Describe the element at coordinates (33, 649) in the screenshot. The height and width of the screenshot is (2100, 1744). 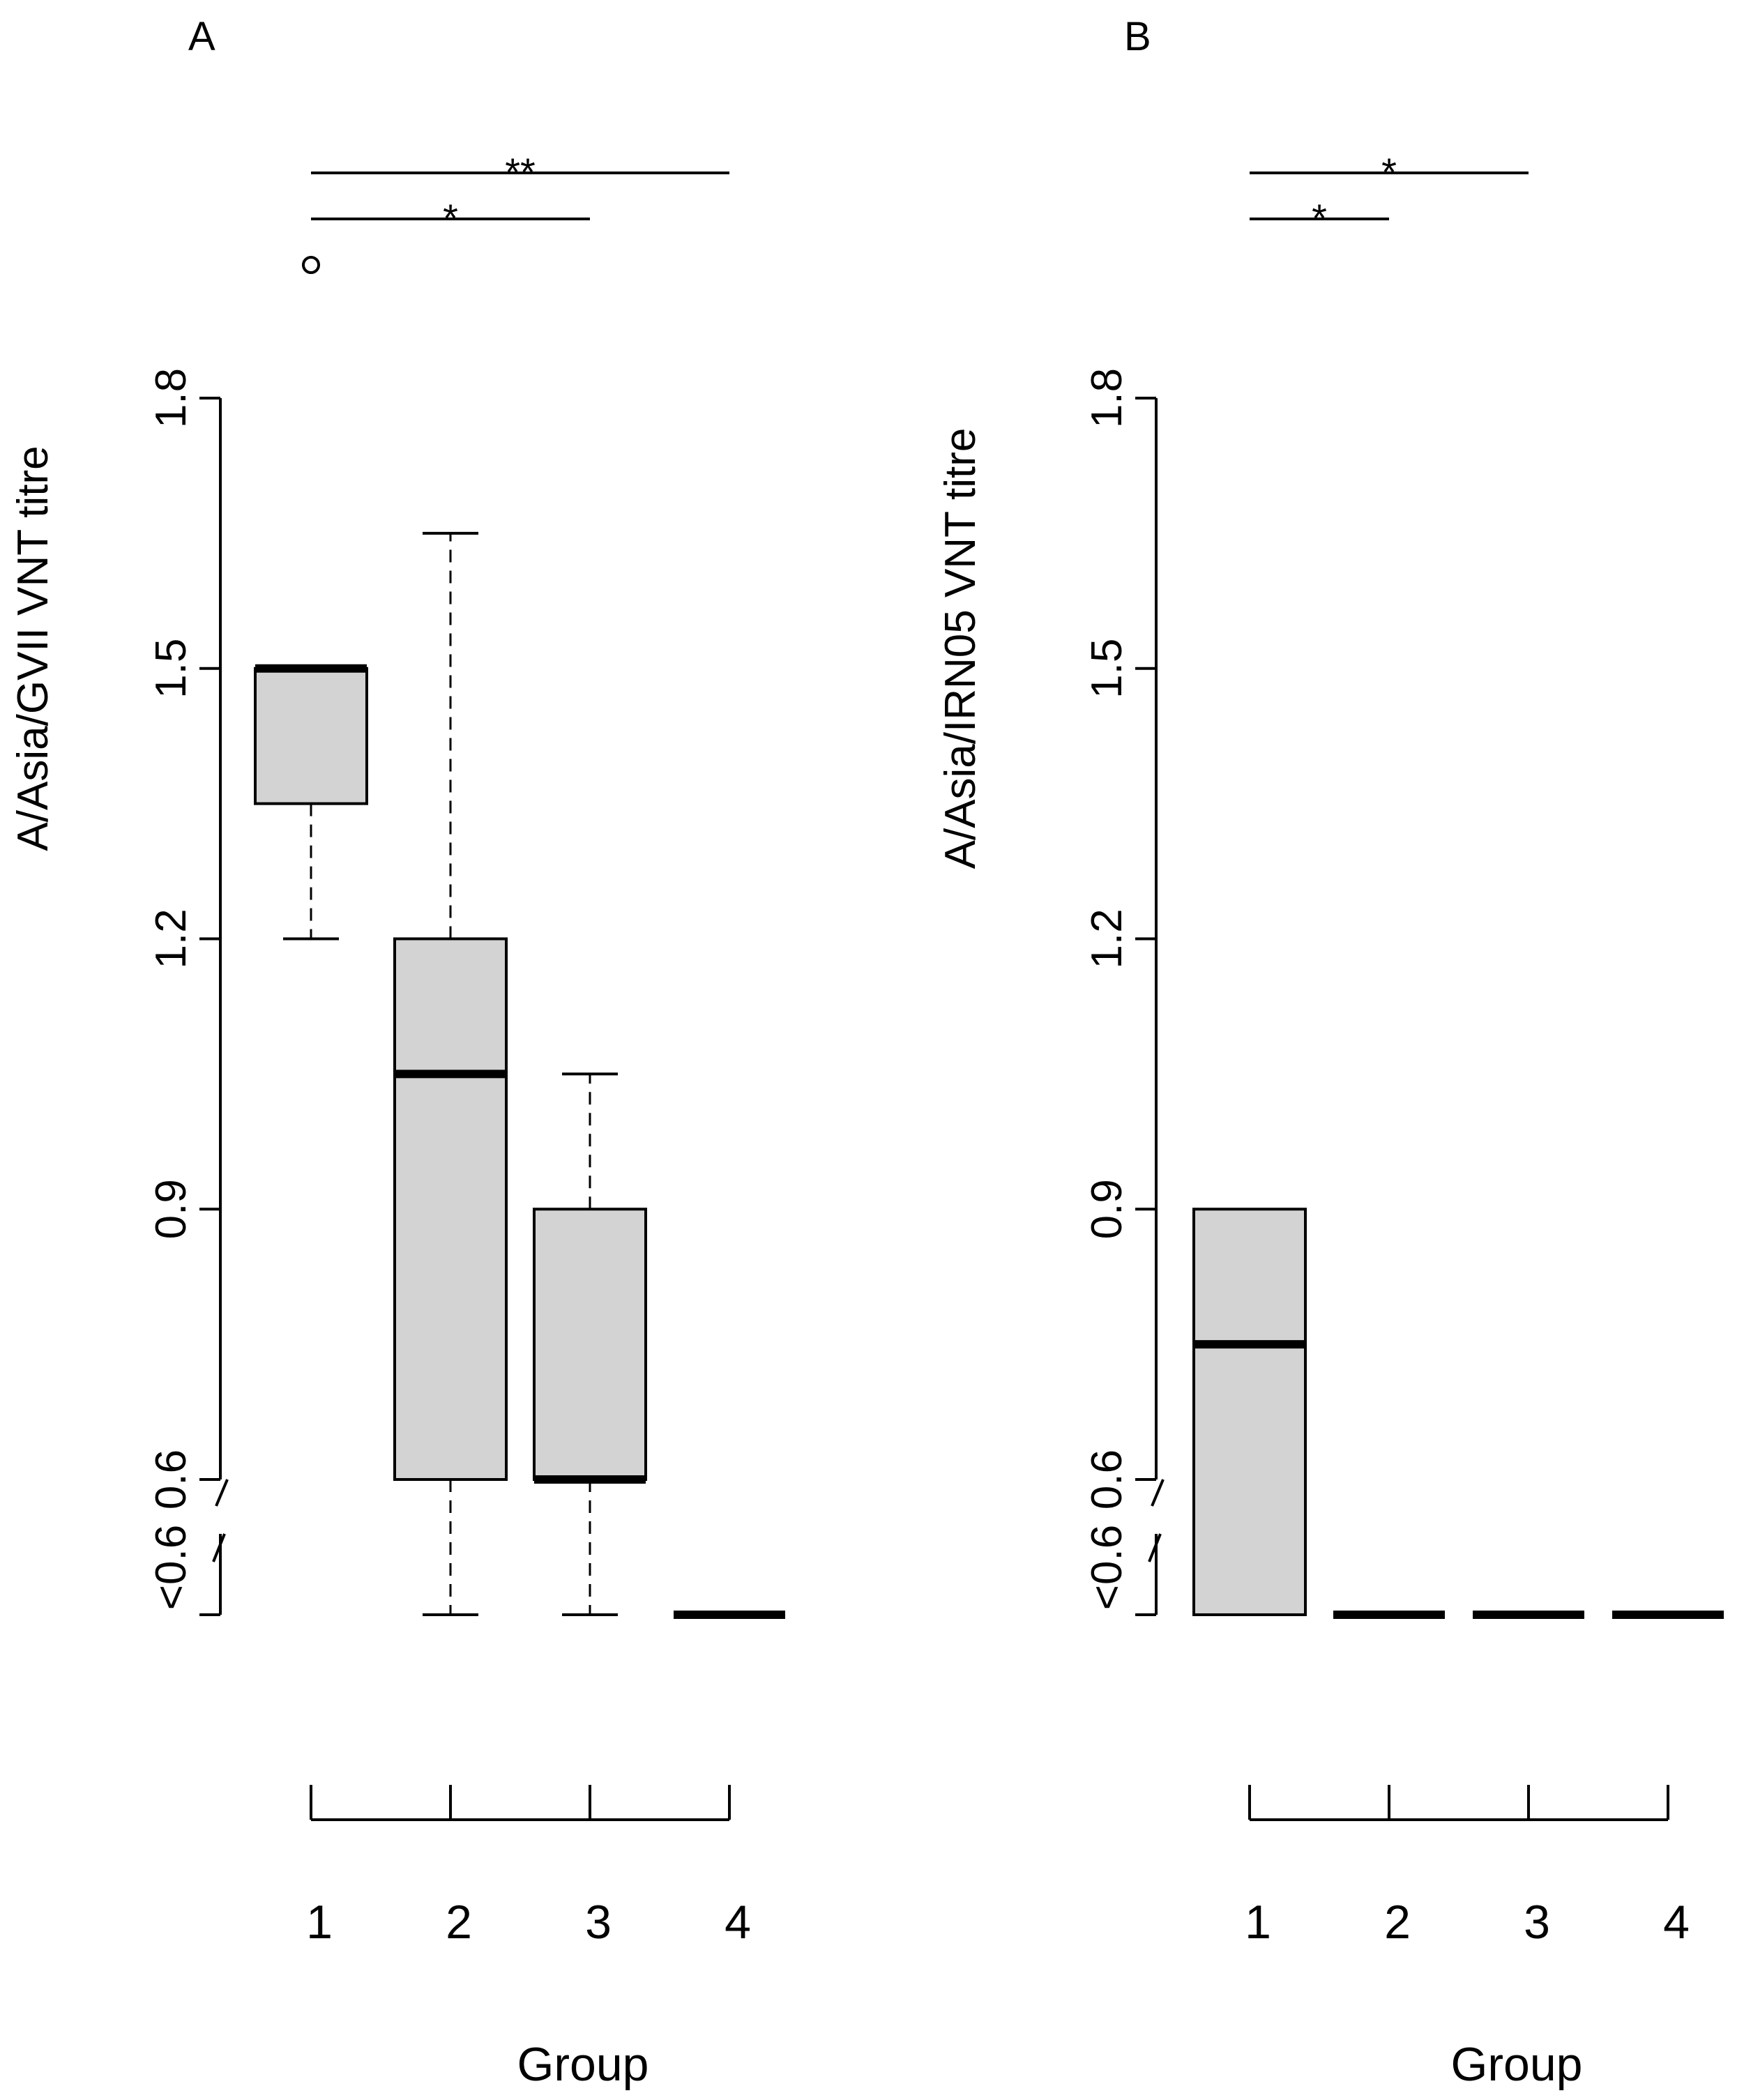
I see `y-axis-label: A/Asia/GVII VNT titre` at that location.